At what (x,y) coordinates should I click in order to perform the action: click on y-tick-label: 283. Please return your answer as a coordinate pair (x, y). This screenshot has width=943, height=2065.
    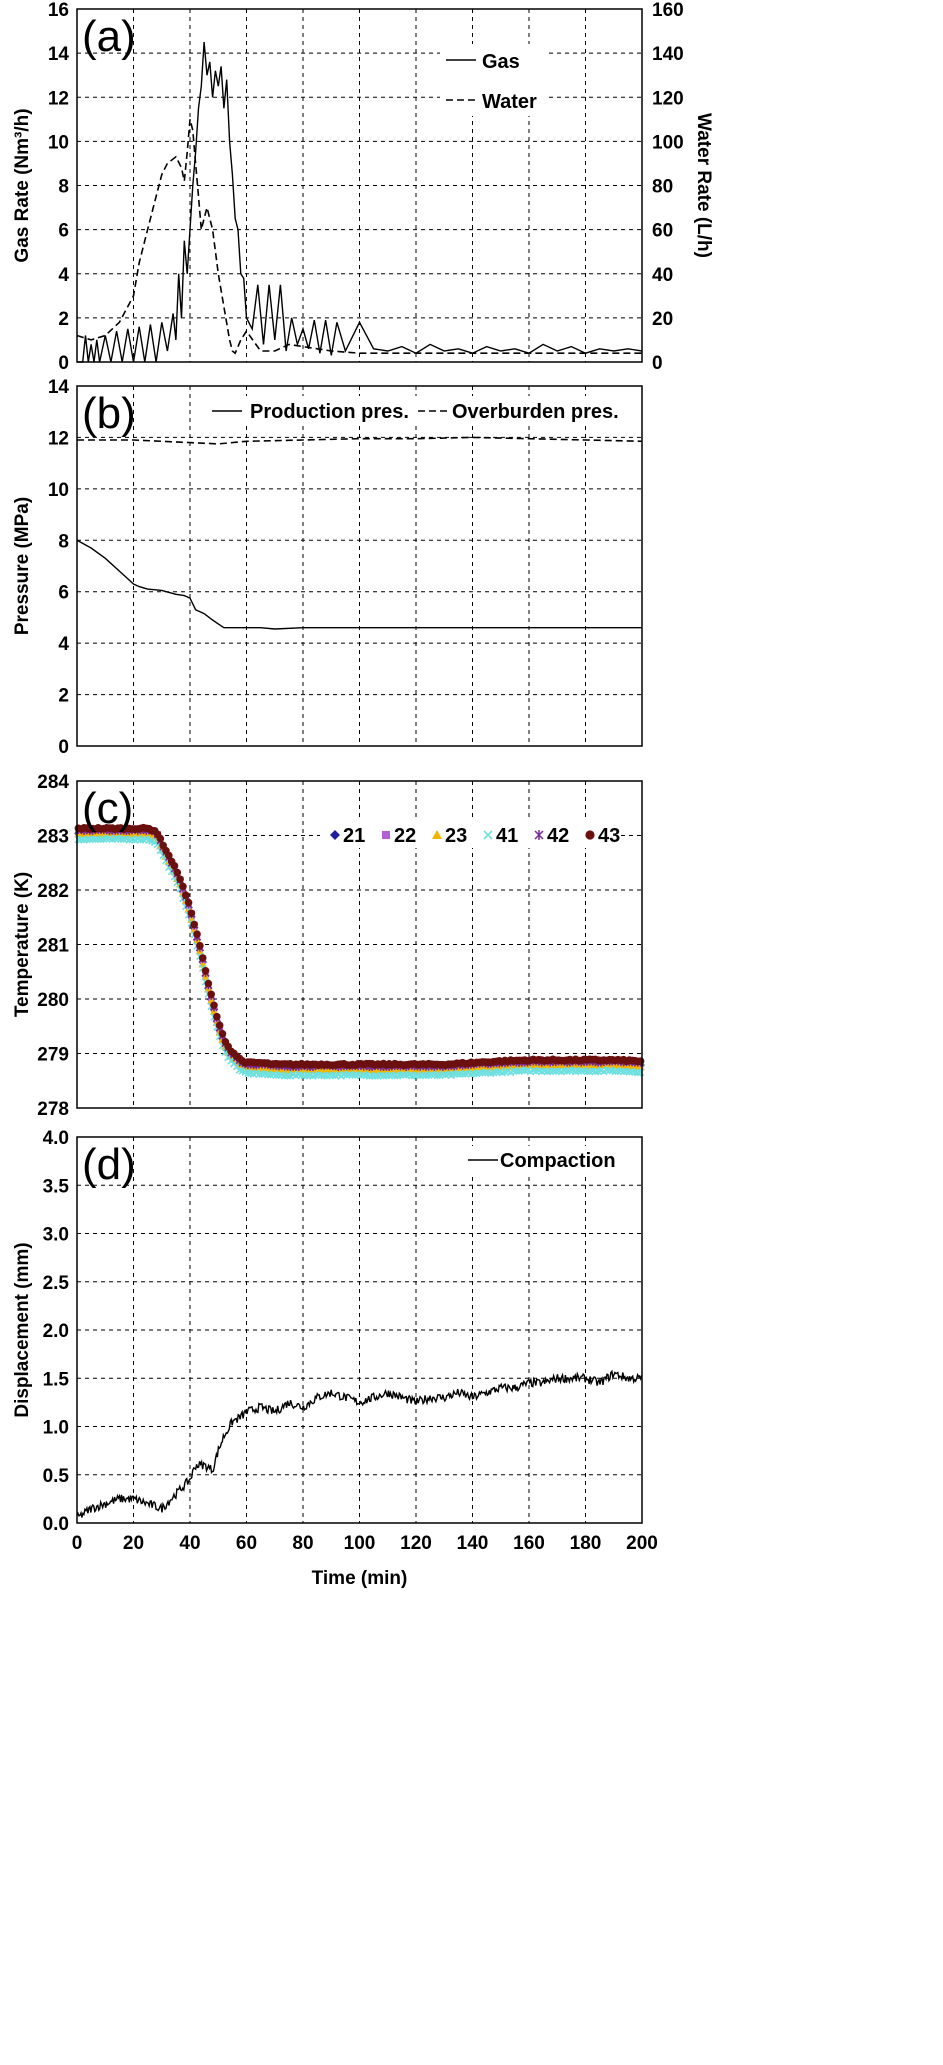
    Looking at the image, I should click on (53, 837).